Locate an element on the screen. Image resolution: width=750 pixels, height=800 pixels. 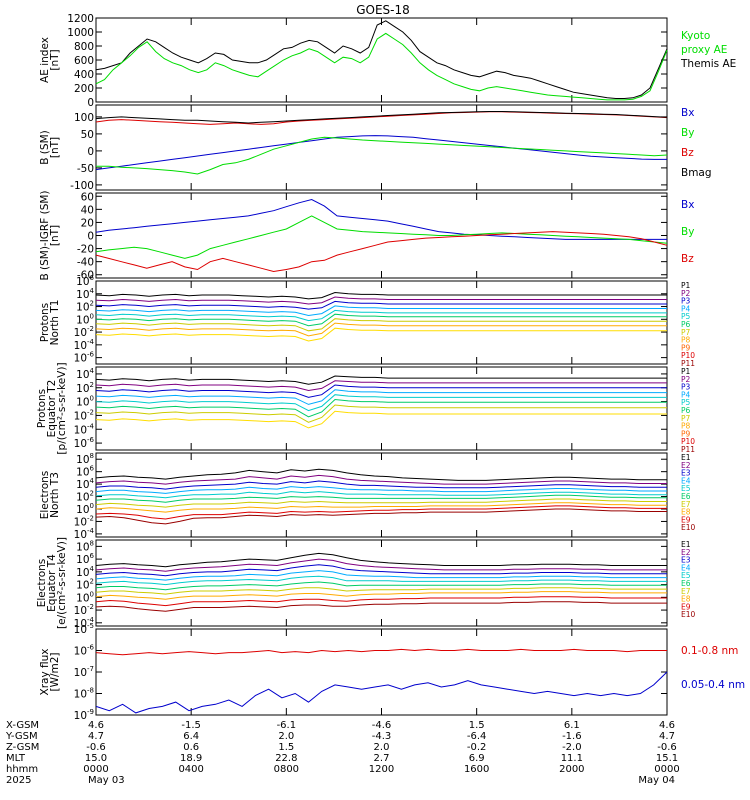
legend-entry: E8 is located at coordinates (686, 599).